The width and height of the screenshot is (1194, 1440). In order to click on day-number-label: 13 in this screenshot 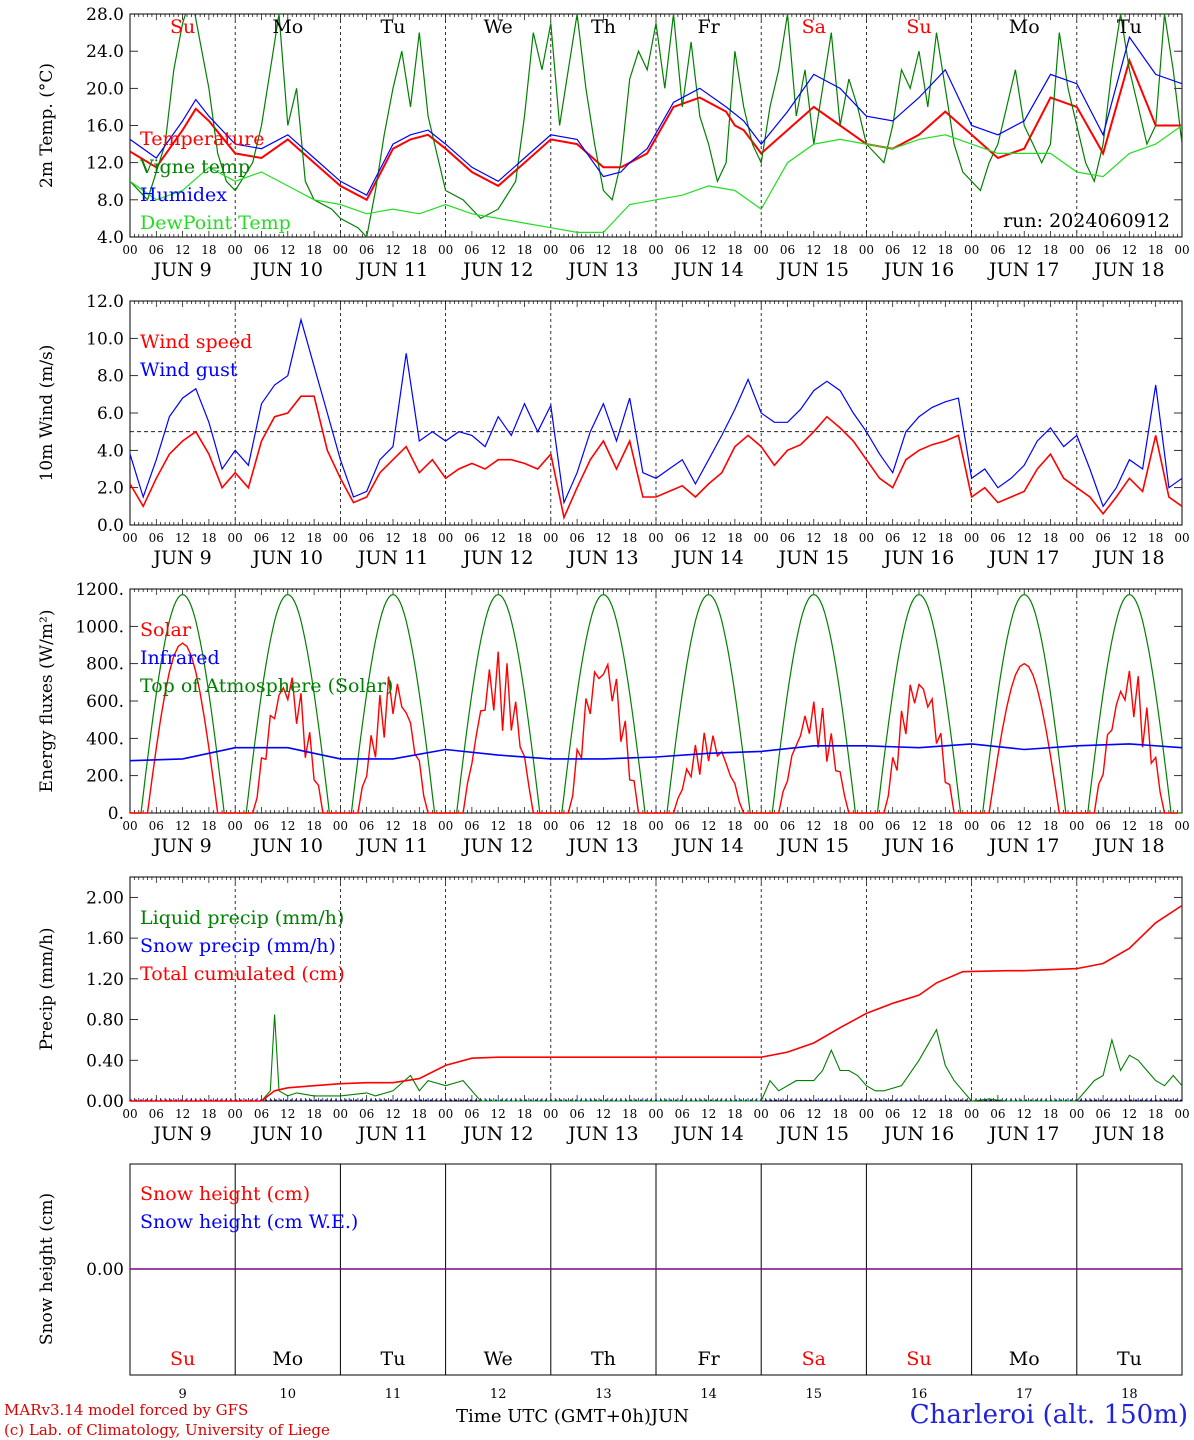, I will do `click(603, 1394)`.